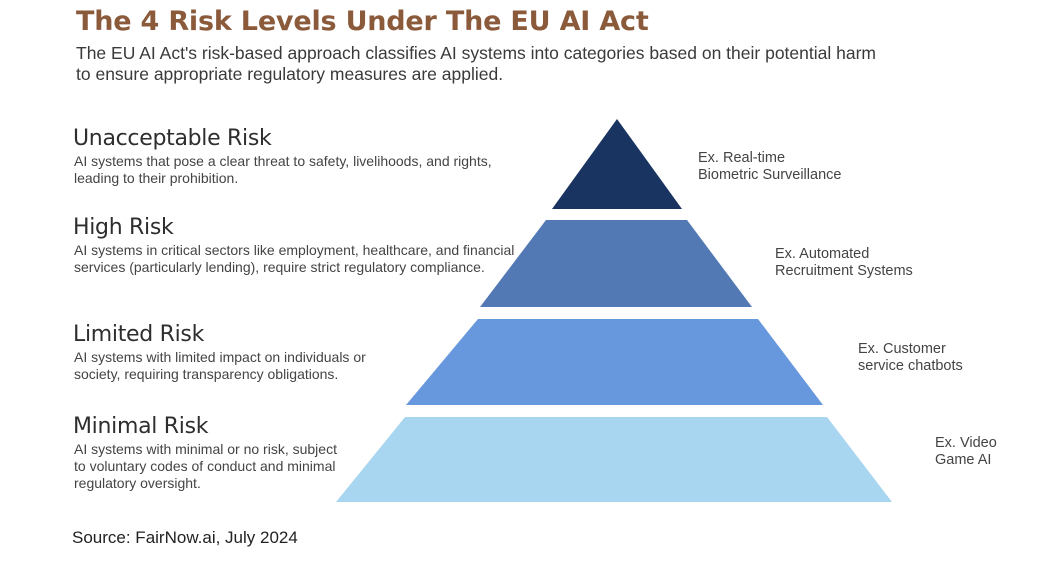  What do you see at coordinates (172, 138) in the screenshot?
I see `level-title: Unacceptable Risk` at bounding box center [172, 138].